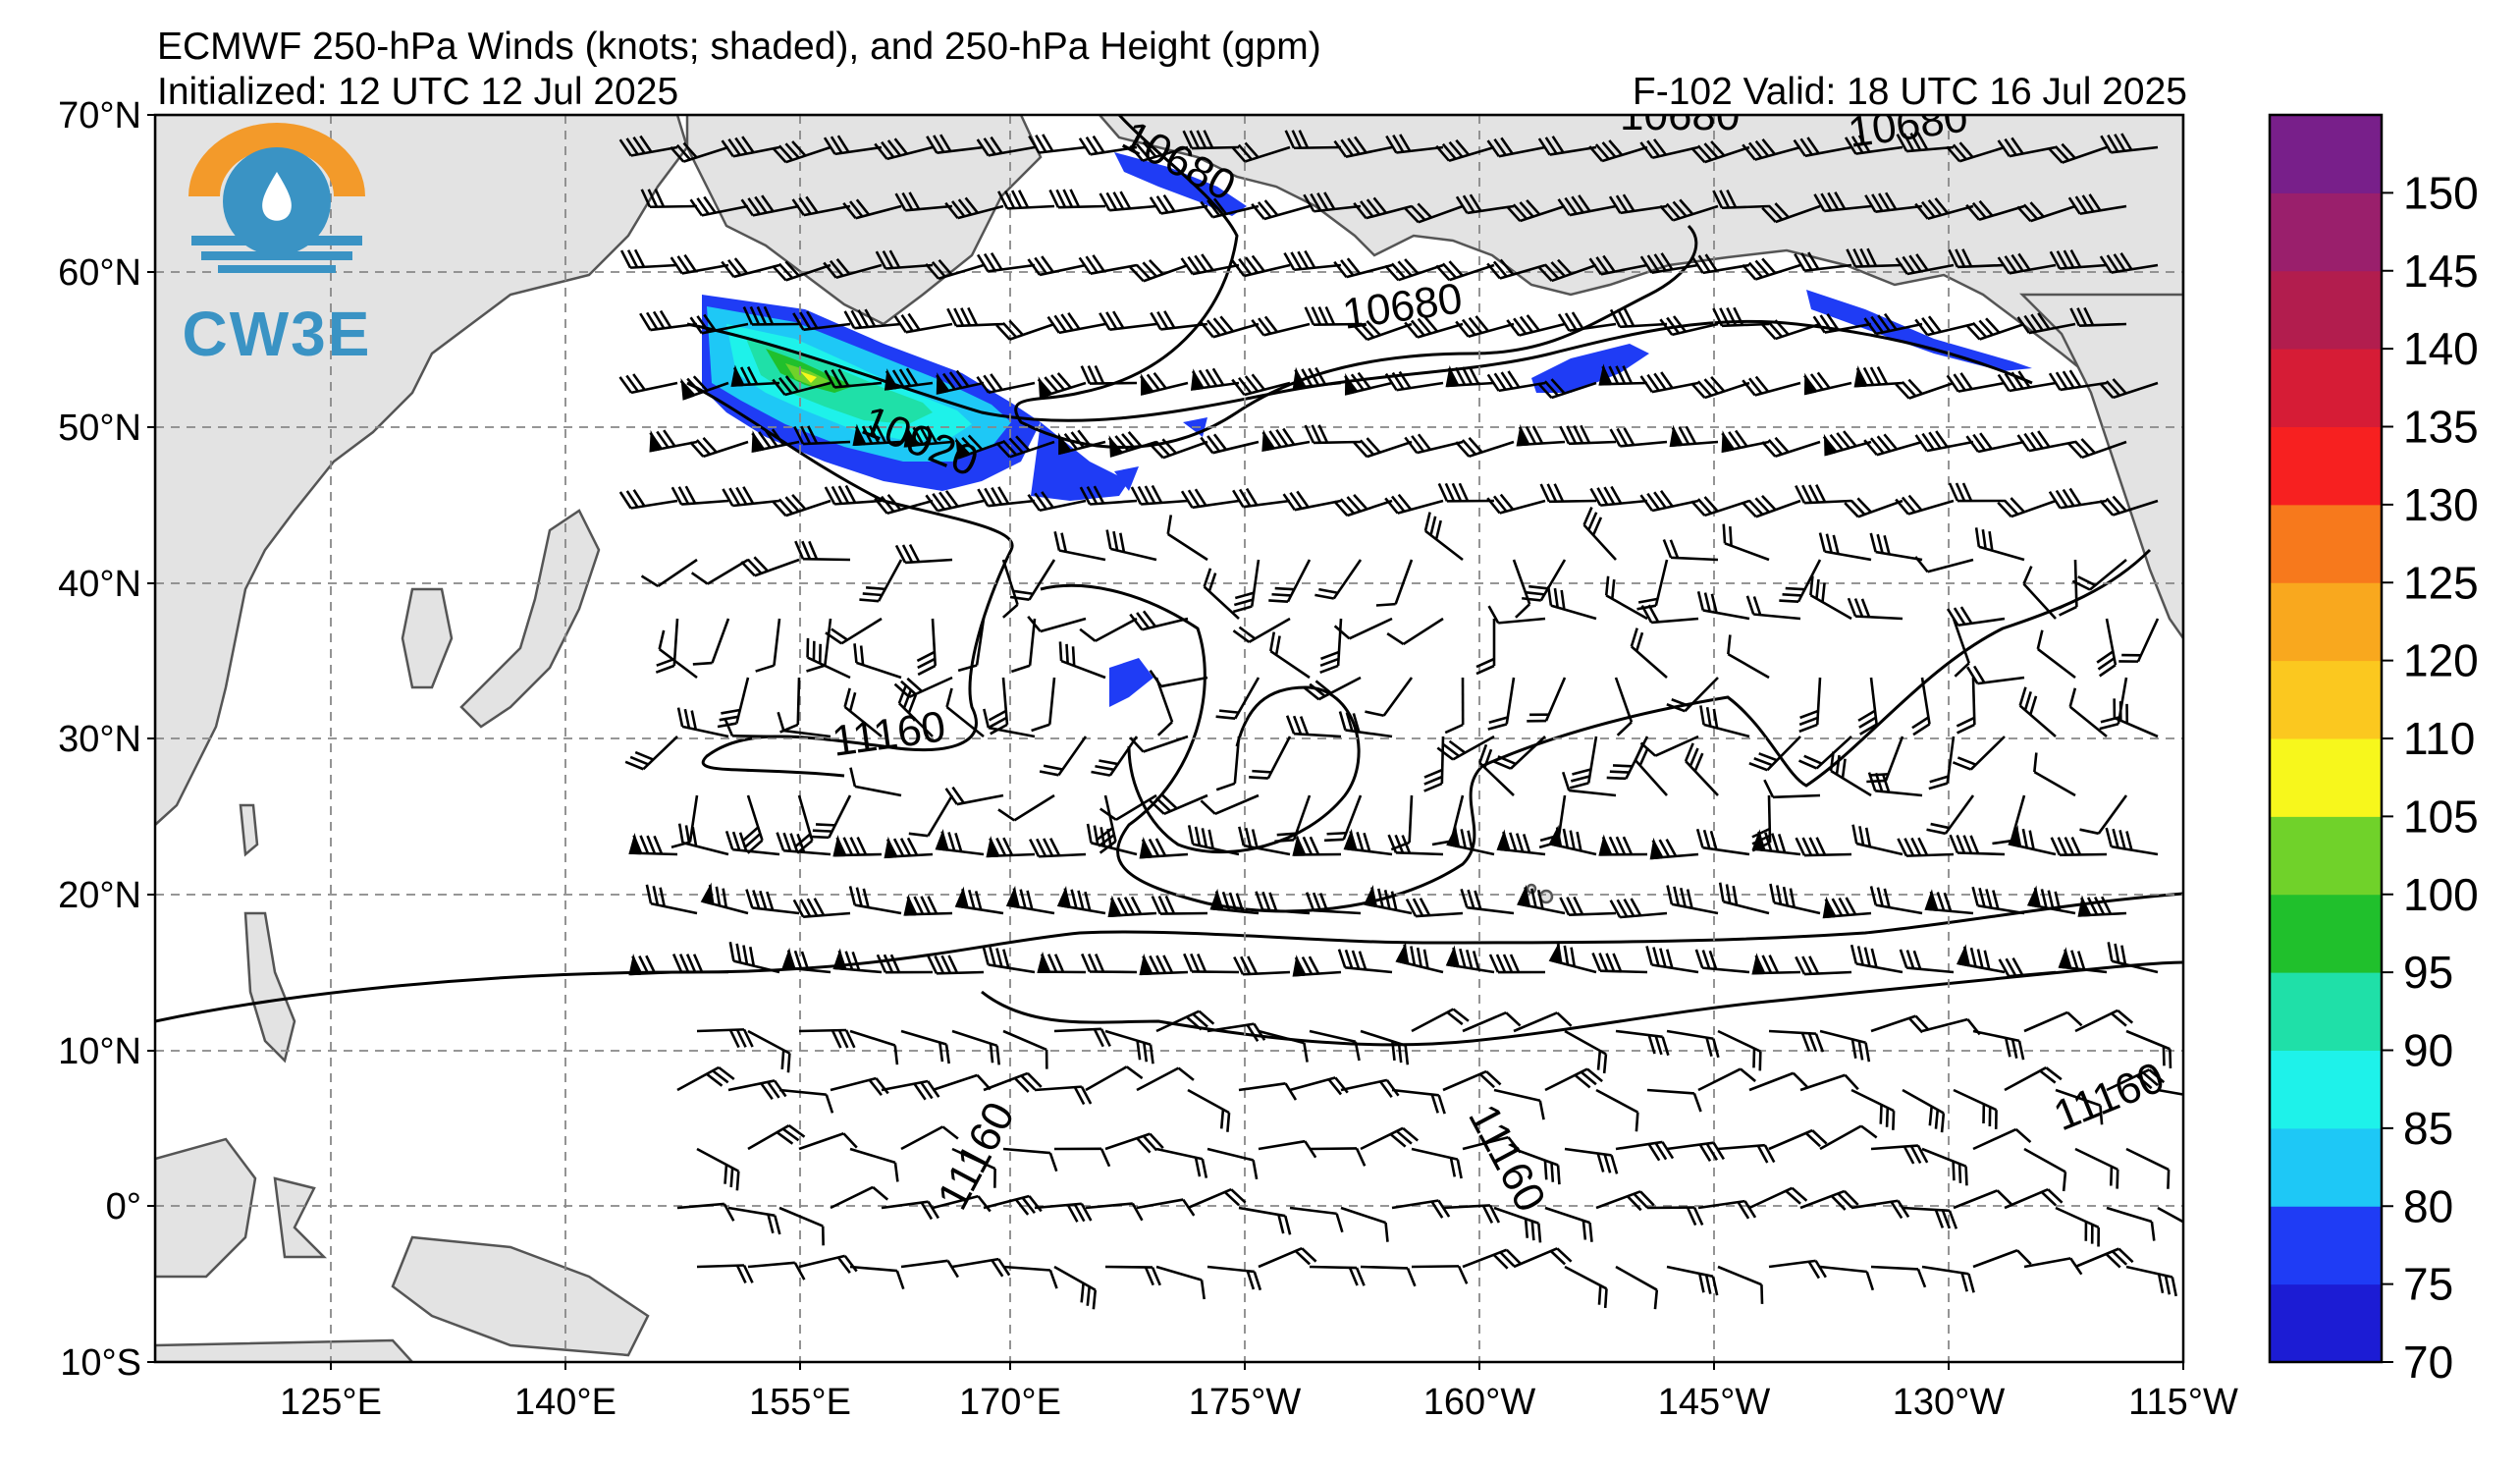 Image resolution: width=2520 pixels, height=1473 pixels. Describe the element at coordinates (1909, 92) in the screenshot. I see `valid-time: F-102 Valid: 18 UTC 16 Jul 2025` at that location.